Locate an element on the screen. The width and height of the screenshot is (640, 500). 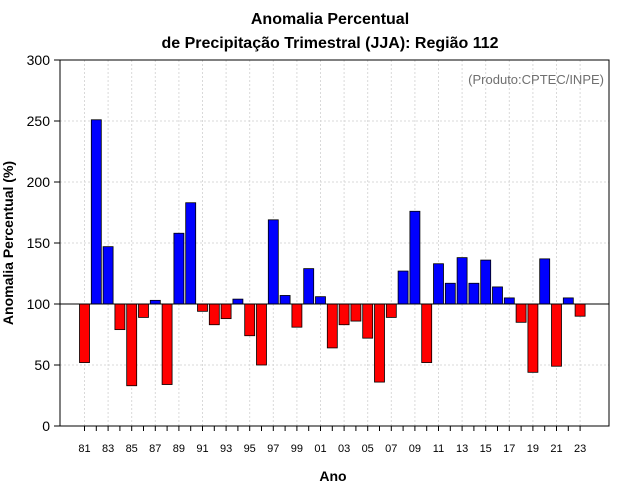
x-tick-label: 99 is located at coordinates (297, 449).